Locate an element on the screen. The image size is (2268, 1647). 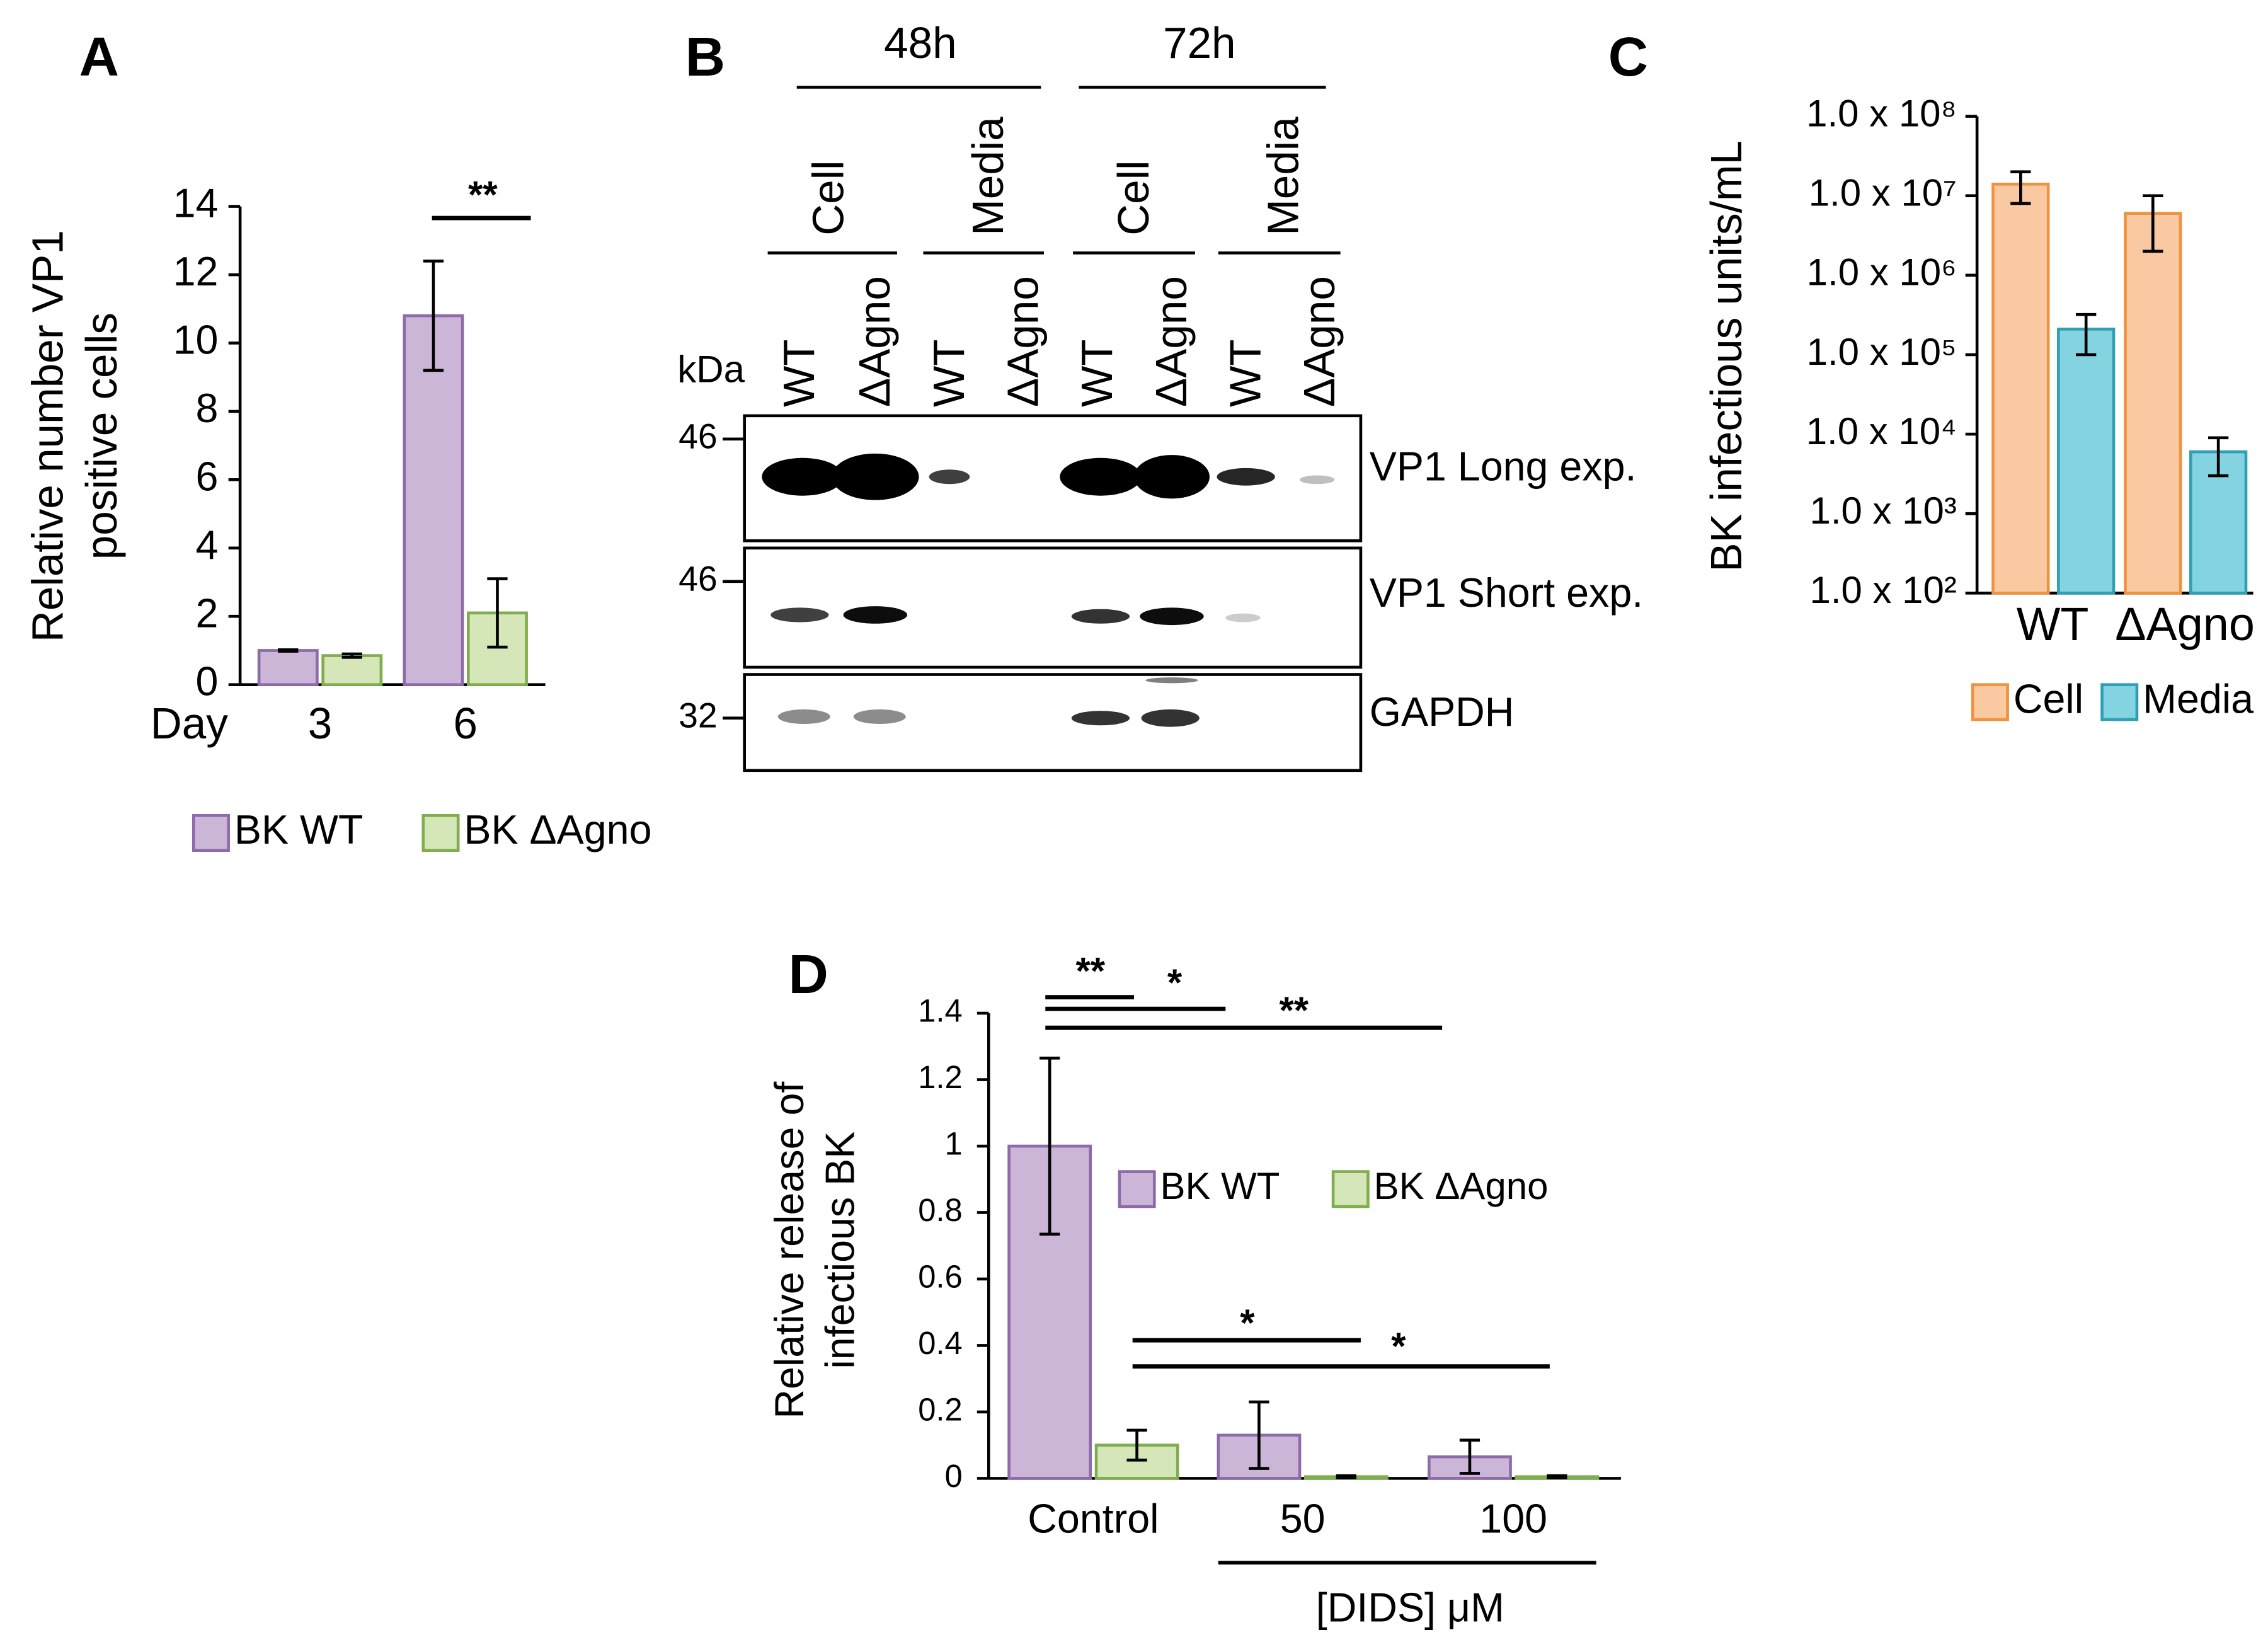
x-tick-label: 100 is located at coordinates (1513, 1519).